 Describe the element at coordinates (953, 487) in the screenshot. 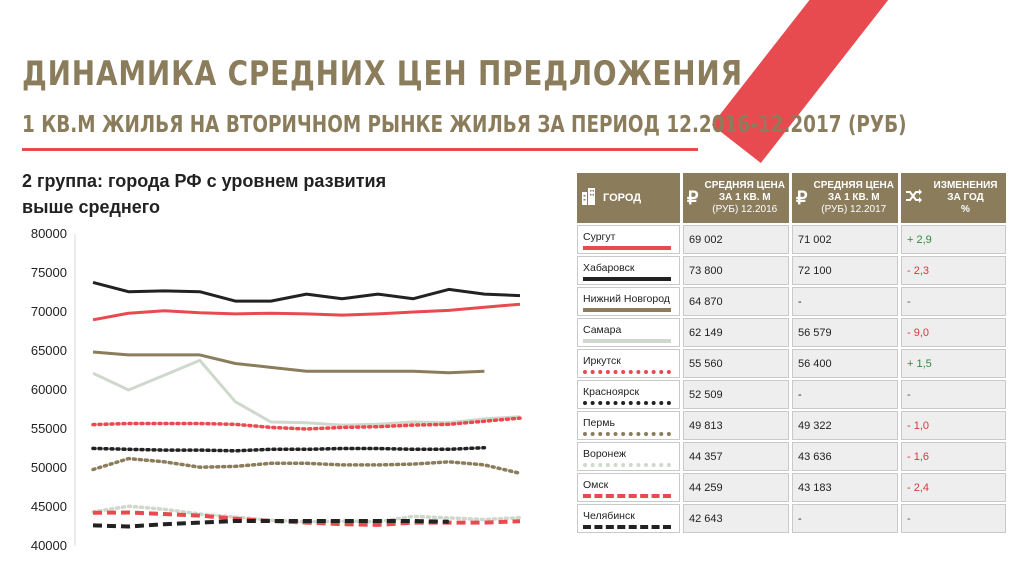

I see `cell-change: - 2,4` at that location.